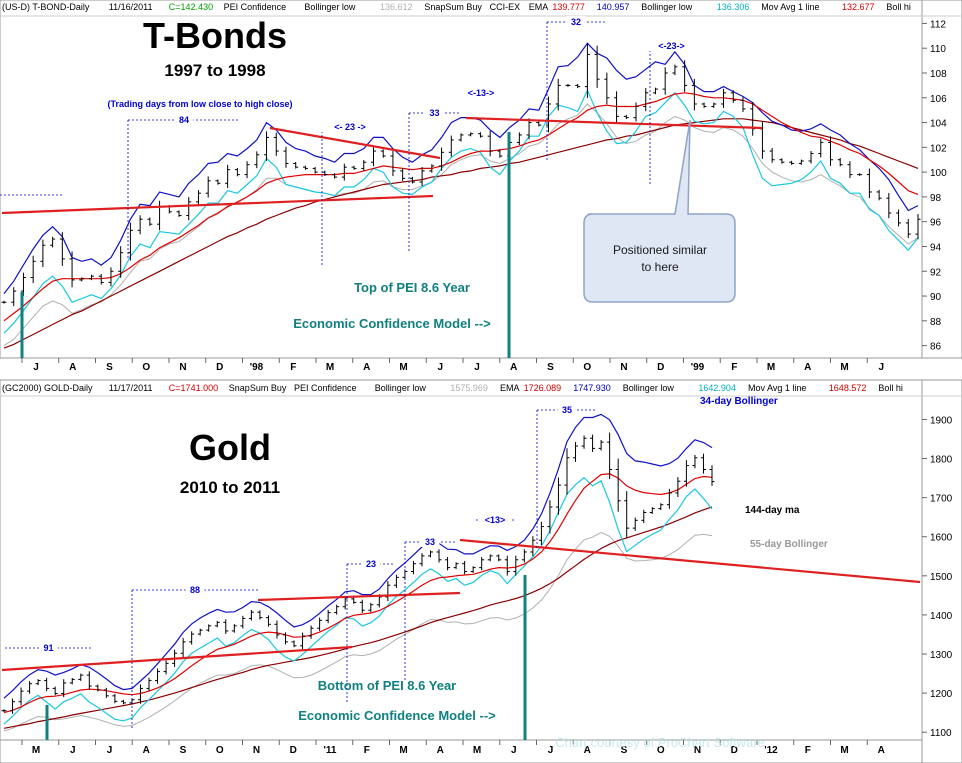  Describe the element at coordinates (938, 74) in the screenshot. I see `y-tick-label: 108` at that location.